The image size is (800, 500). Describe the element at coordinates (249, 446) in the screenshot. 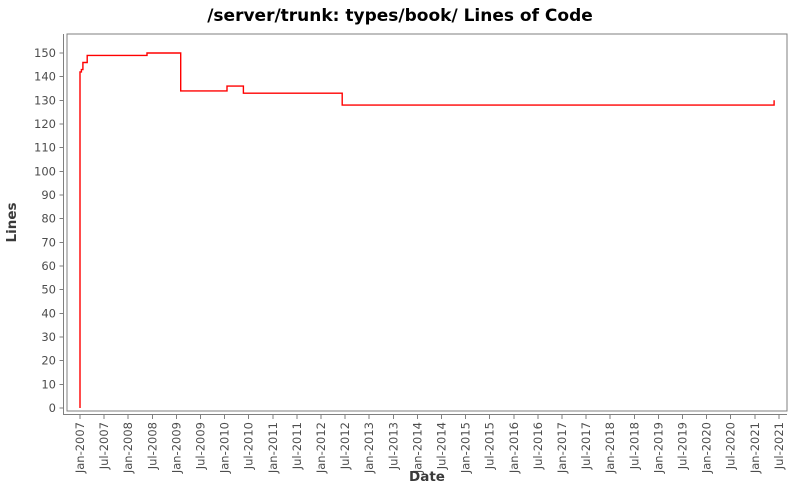

I see `x-tick-label: Jul-2010` at that location.